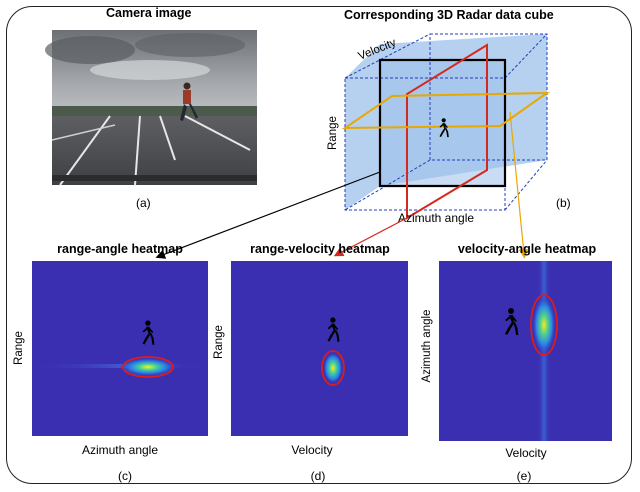 The height and width of the screenshot is (492, 640). What do you see at coordinates (519, 185) in the screenshot?
I see `arrow-to-velocity-angle` at bounding box center [519, 185].